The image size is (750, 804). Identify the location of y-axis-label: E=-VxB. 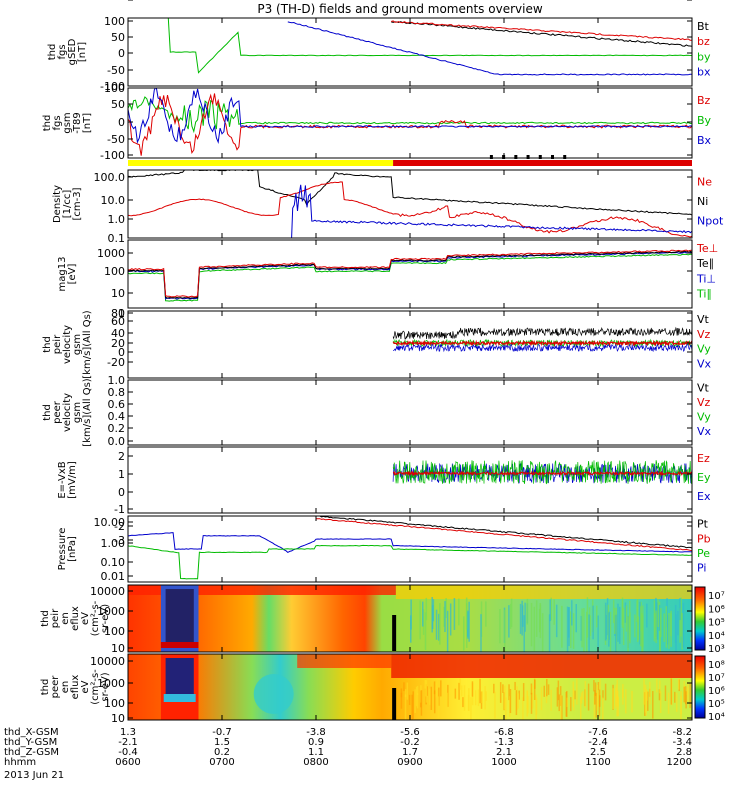
(62, 479).